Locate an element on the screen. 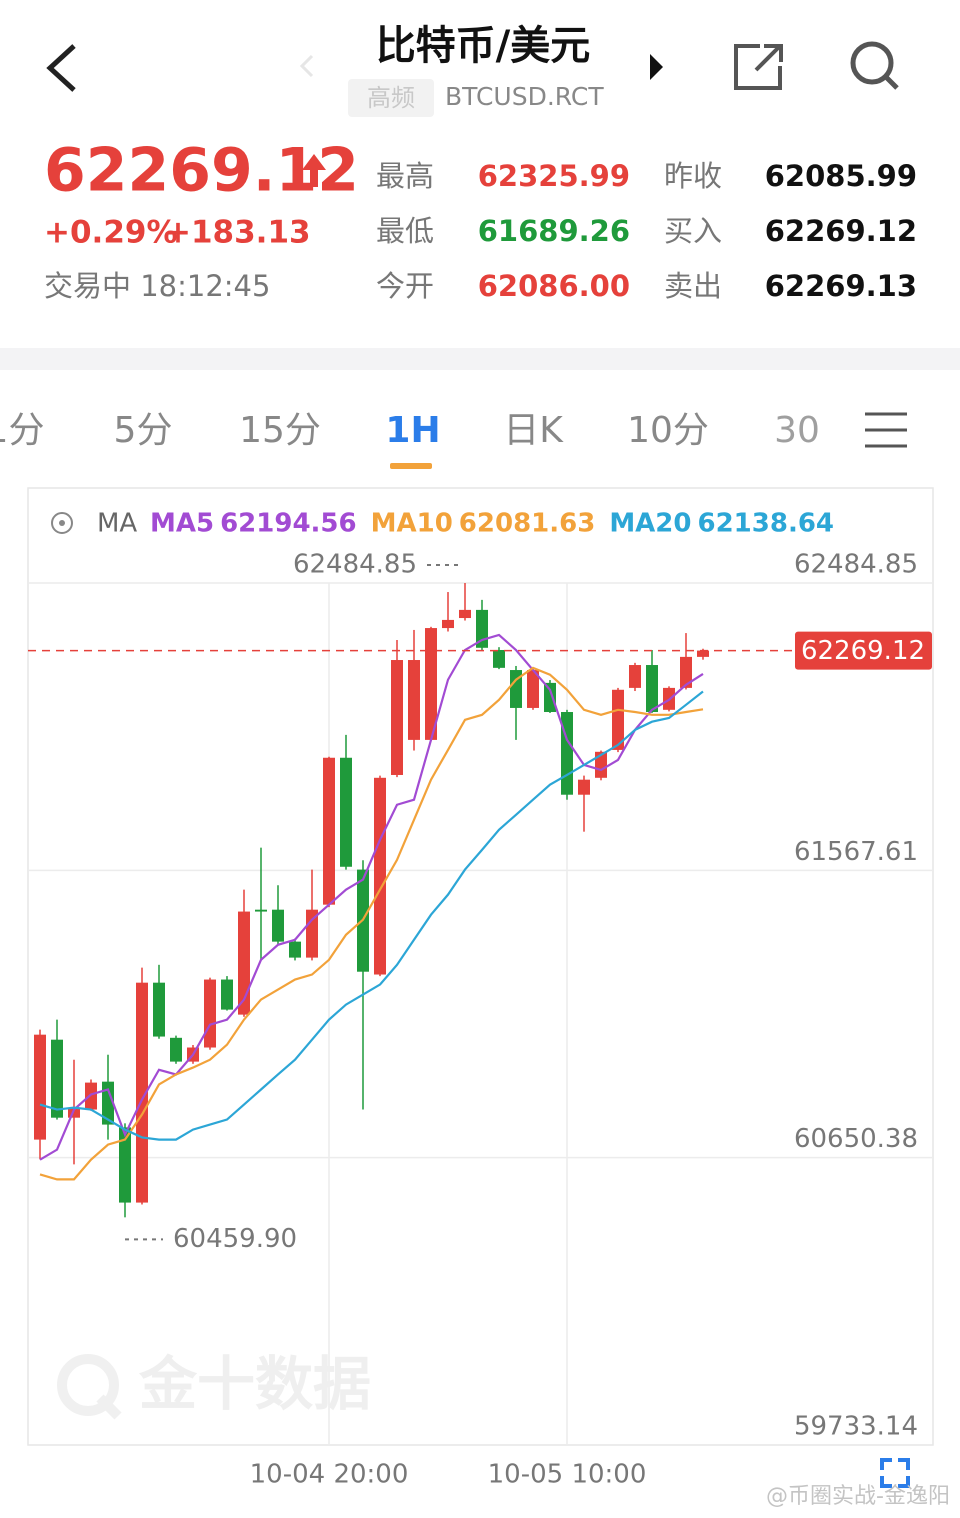 This screenshot has height=1518, width=960. last-price-box is located at coordinates (863, 650).